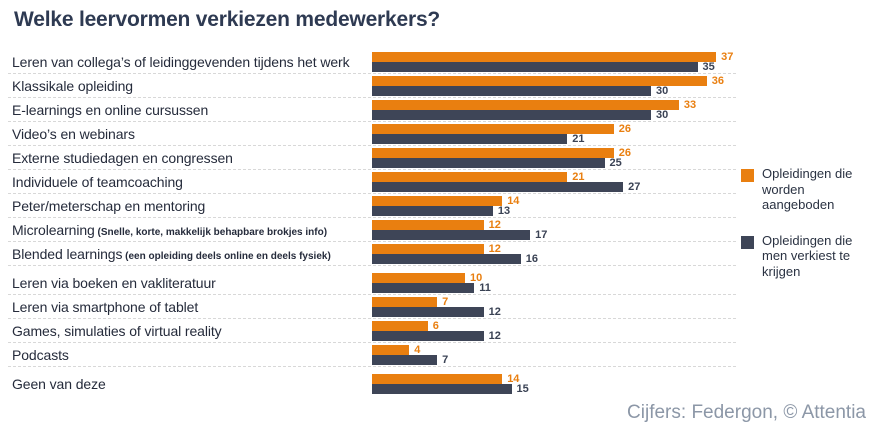 The height and width of the screenshot is (430, 880). I want to click on bar-group: 33 30, so click(554, 110).